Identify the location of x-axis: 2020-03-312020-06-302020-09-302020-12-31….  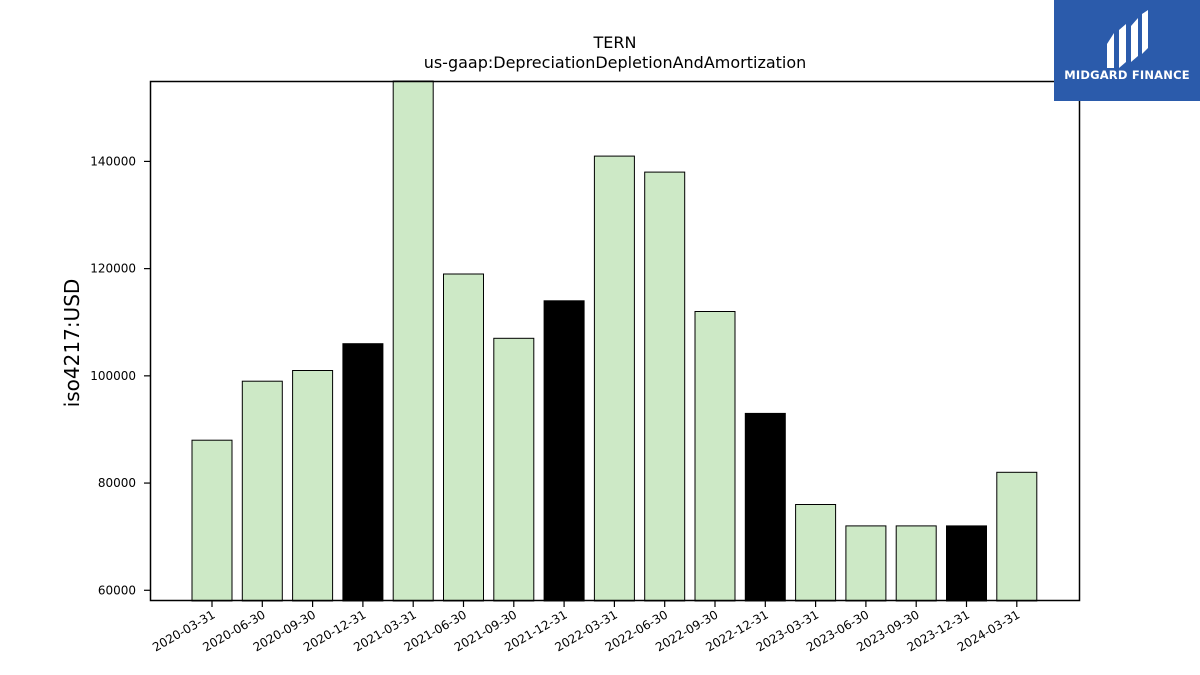
(586, 627).